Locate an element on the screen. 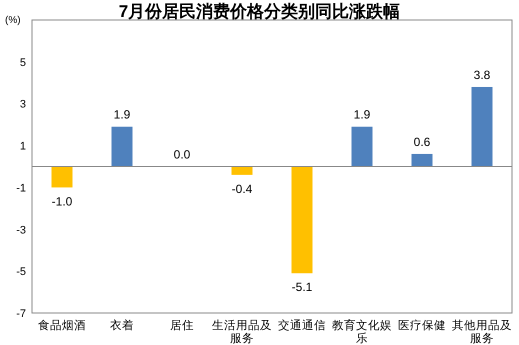 The height and width of the screenshot is (345, 519). y-tick-label: -7 is located at coordinates (21, 314).